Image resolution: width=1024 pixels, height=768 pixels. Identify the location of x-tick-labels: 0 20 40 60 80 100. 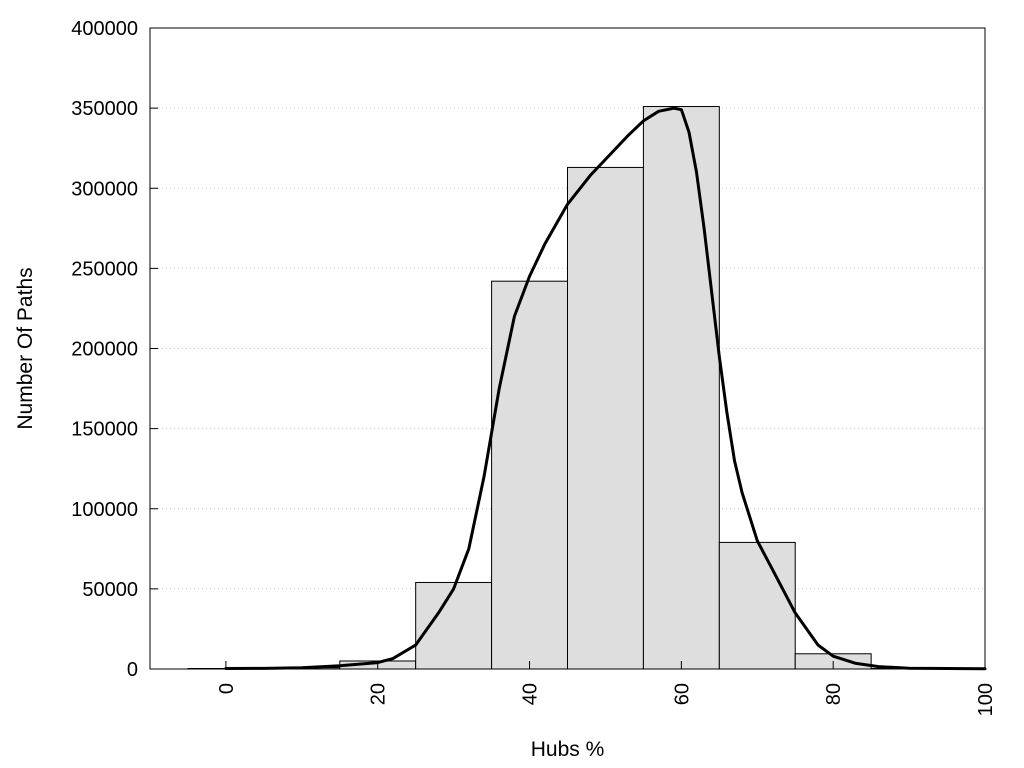
(606, 699).